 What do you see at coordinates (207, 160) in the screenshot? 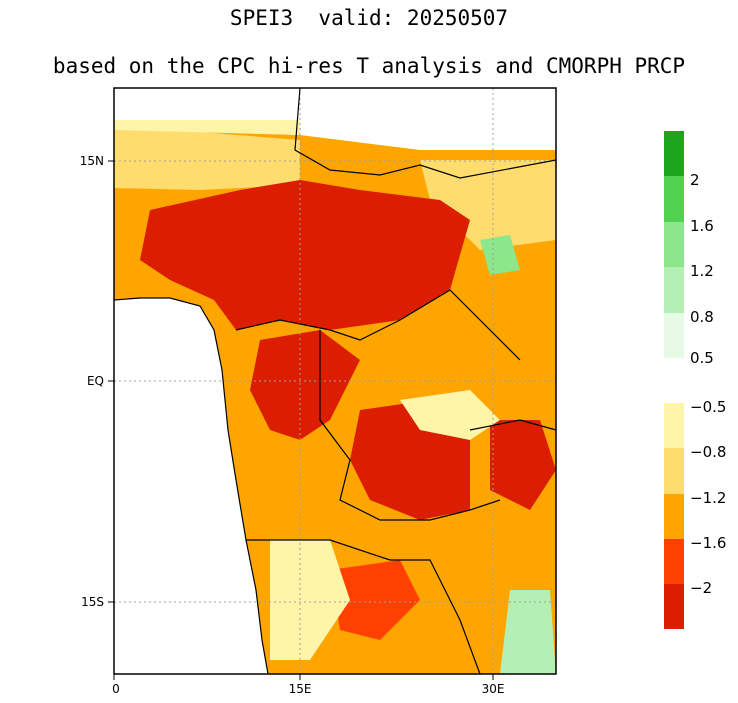
I see `sahel-light-band` at bounding box center [207, 160].